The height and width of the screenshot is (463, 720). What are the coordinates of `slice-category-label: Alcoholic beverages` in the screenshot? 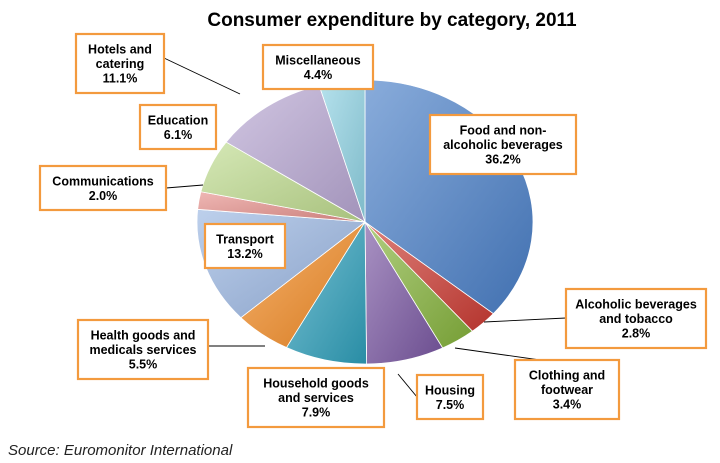 It's located at (636, 305).